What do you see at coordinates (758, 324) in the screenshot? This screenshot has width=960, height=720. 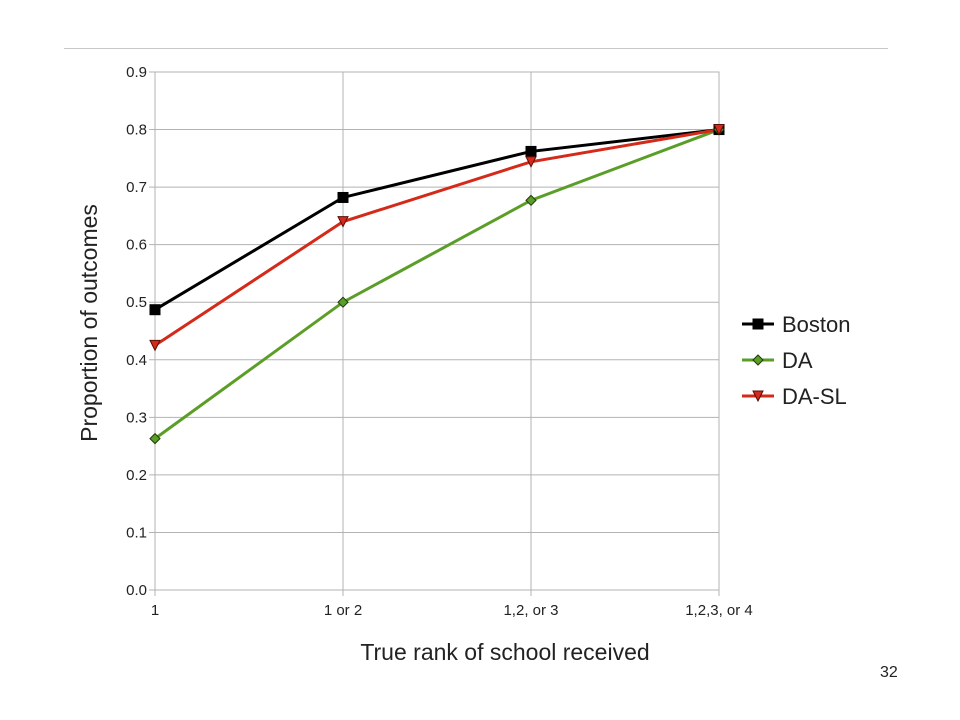 I see `legend-marker-boston` at bounding box center [758, 324].